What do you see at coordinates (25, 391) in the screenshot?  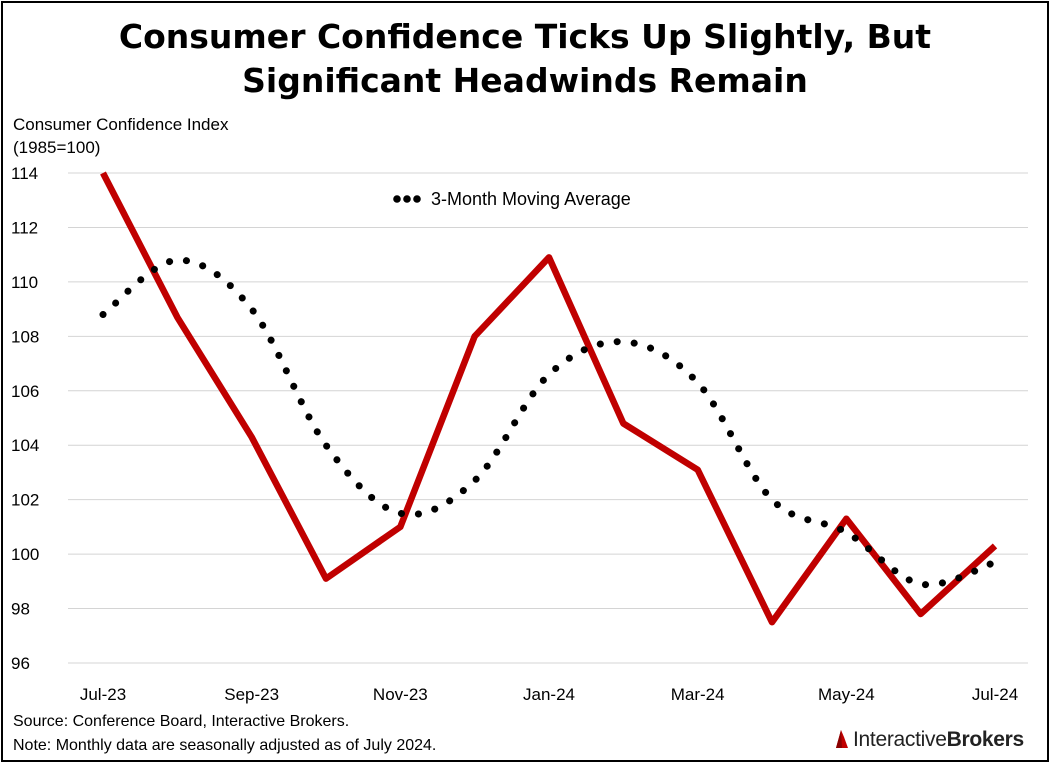 I see `y-tick-label: 106` at bounding box center [25, 391].